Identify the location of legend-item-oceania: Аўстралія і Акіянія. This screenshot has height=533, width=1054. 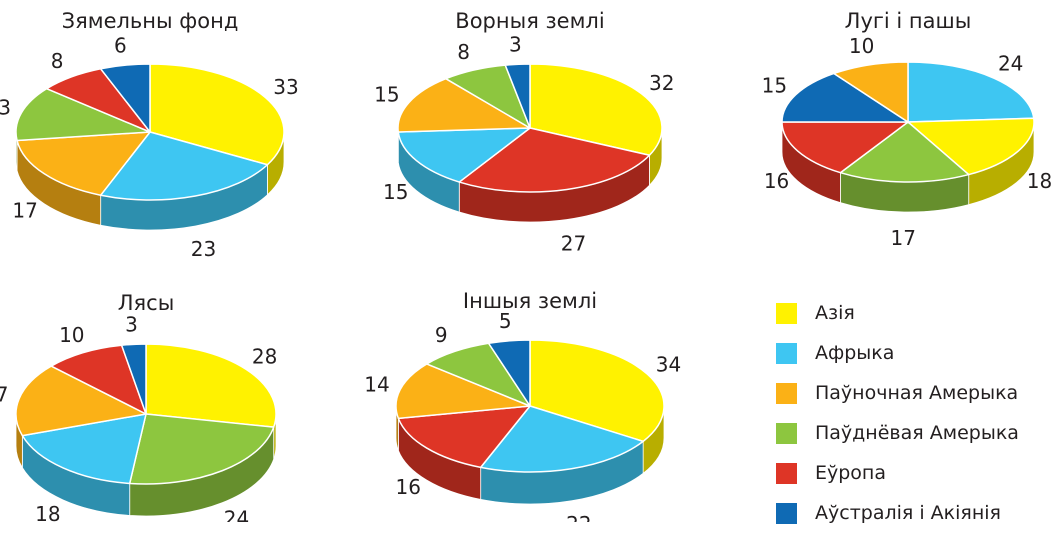
(911, 513).